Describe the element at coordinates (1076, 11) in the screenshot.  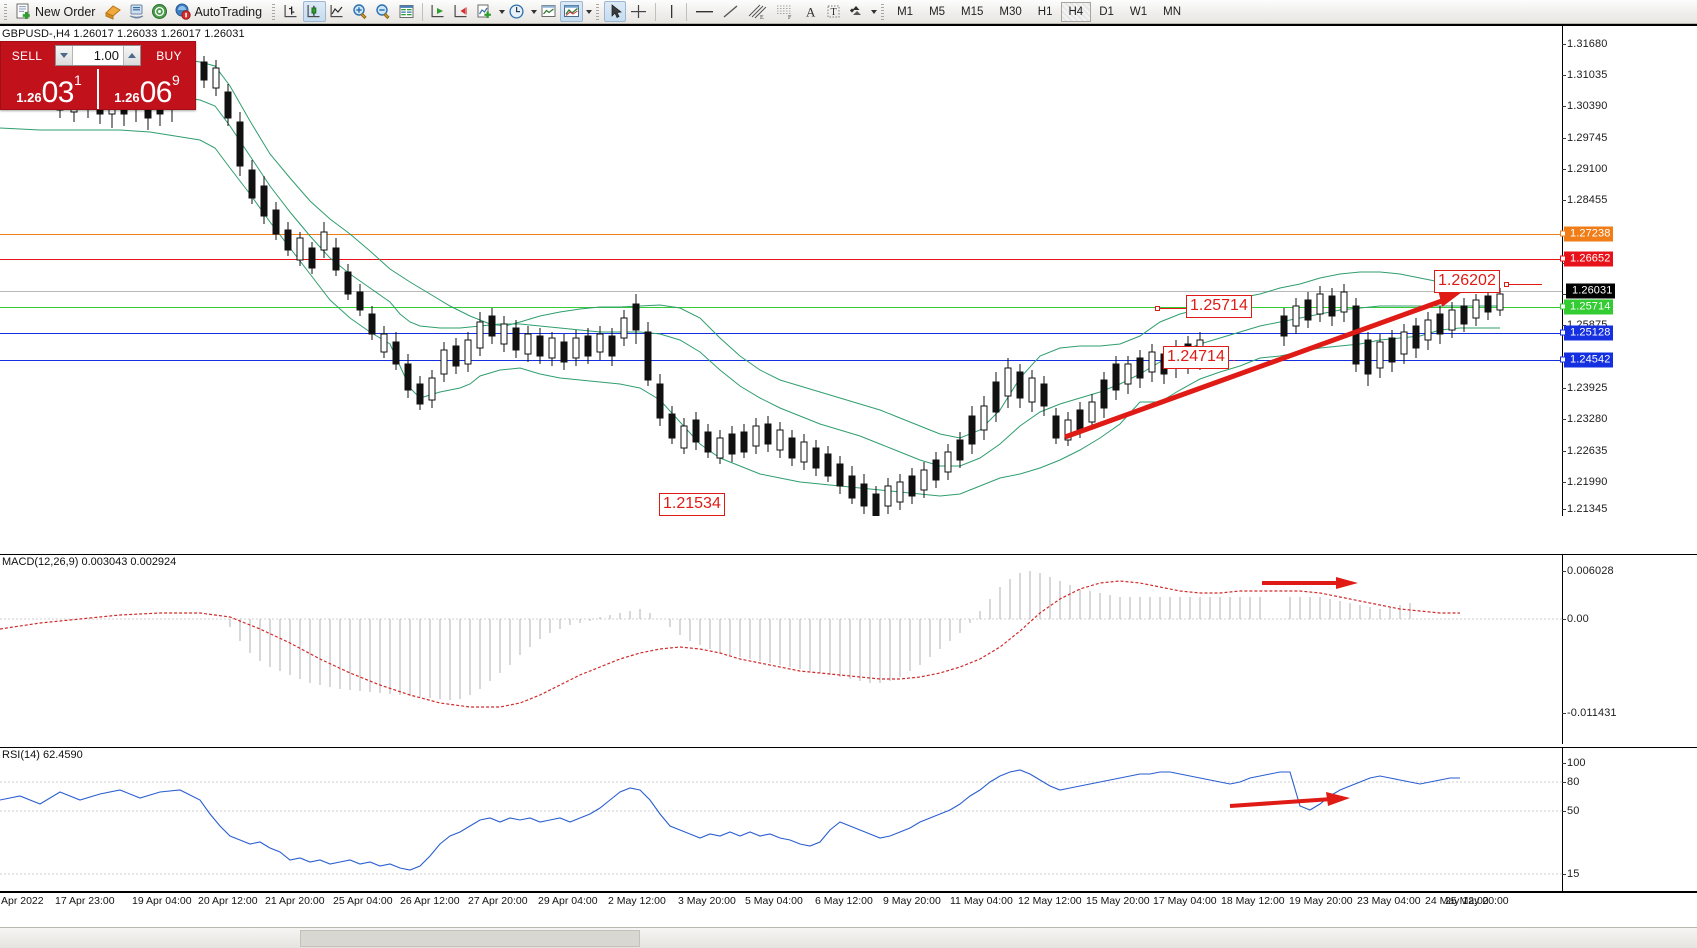
I see `timeframe-h4: H4` at that location.